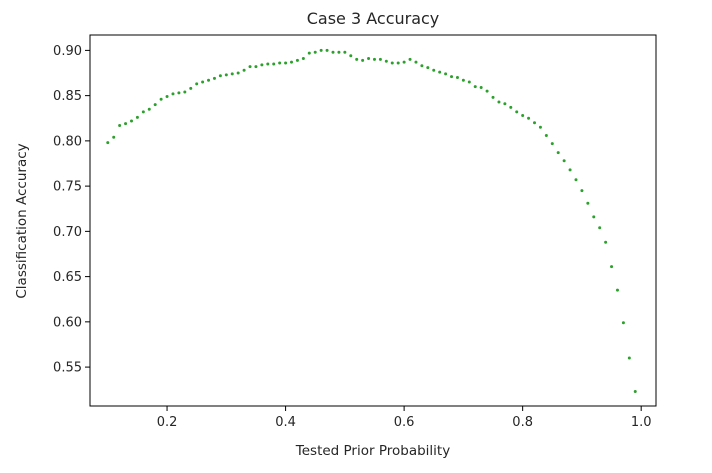 The image size is (712, 473). Describe the element at coordinates (67, 96) in the screenshot. I see `y-tick-label: 0.85` at that location.